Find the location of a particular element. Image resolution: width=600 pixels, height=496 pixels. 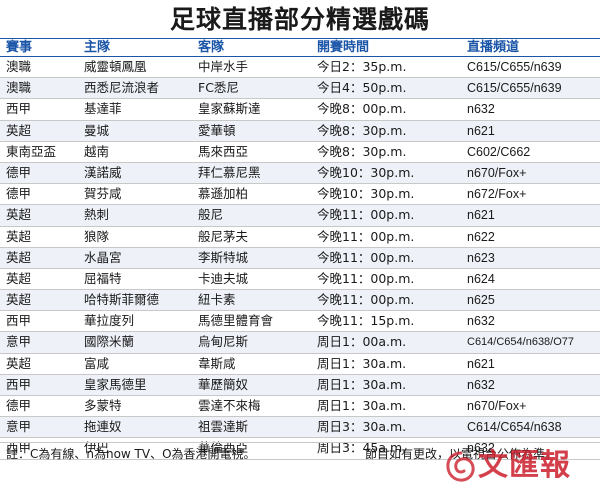

cell-home: 屈福特 is located at coordinates (103, 278).